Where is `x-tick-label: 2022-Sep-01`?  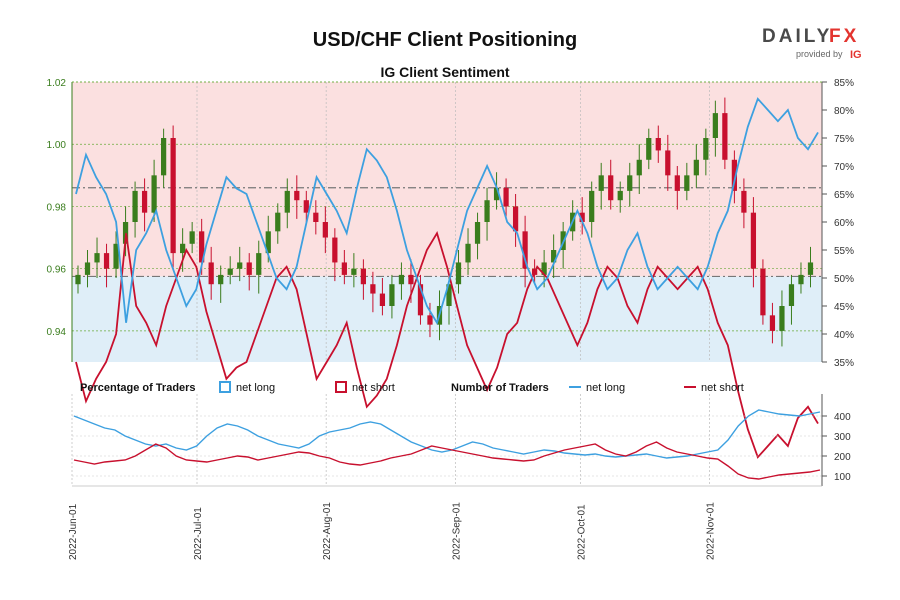 x-tick-label: 2022-Sep-01 is located at coordinates (456, 531).